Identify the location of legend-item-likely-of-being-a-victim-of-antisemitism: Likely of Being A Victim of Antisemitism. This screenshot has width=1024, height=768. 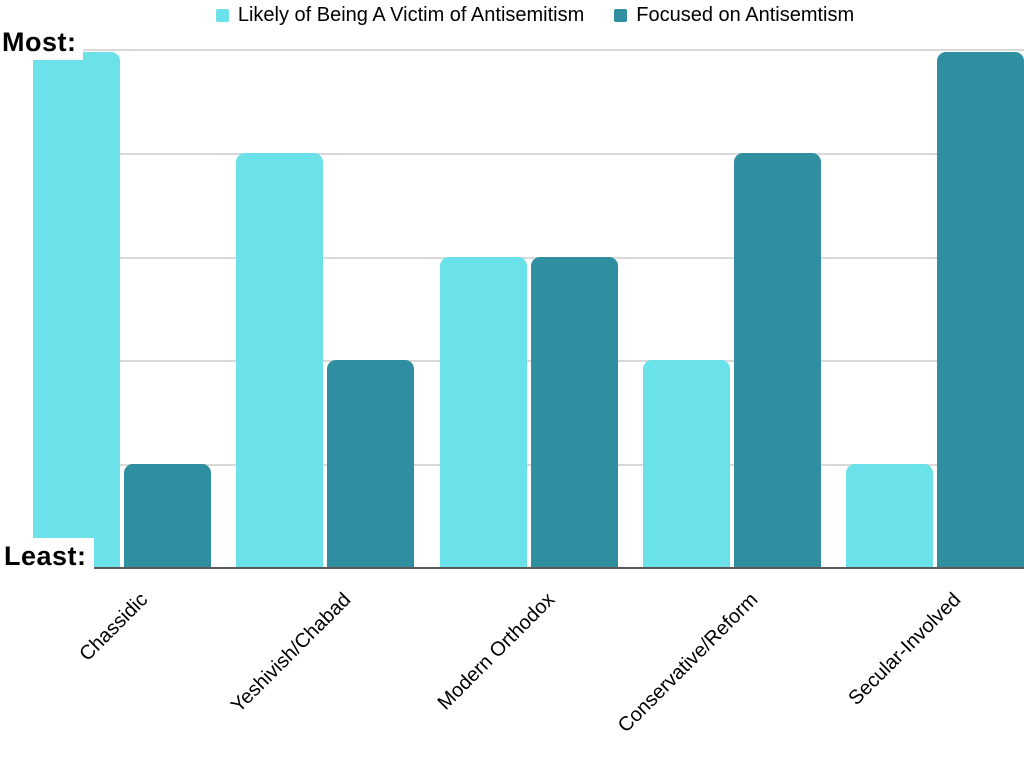
(400, 15).